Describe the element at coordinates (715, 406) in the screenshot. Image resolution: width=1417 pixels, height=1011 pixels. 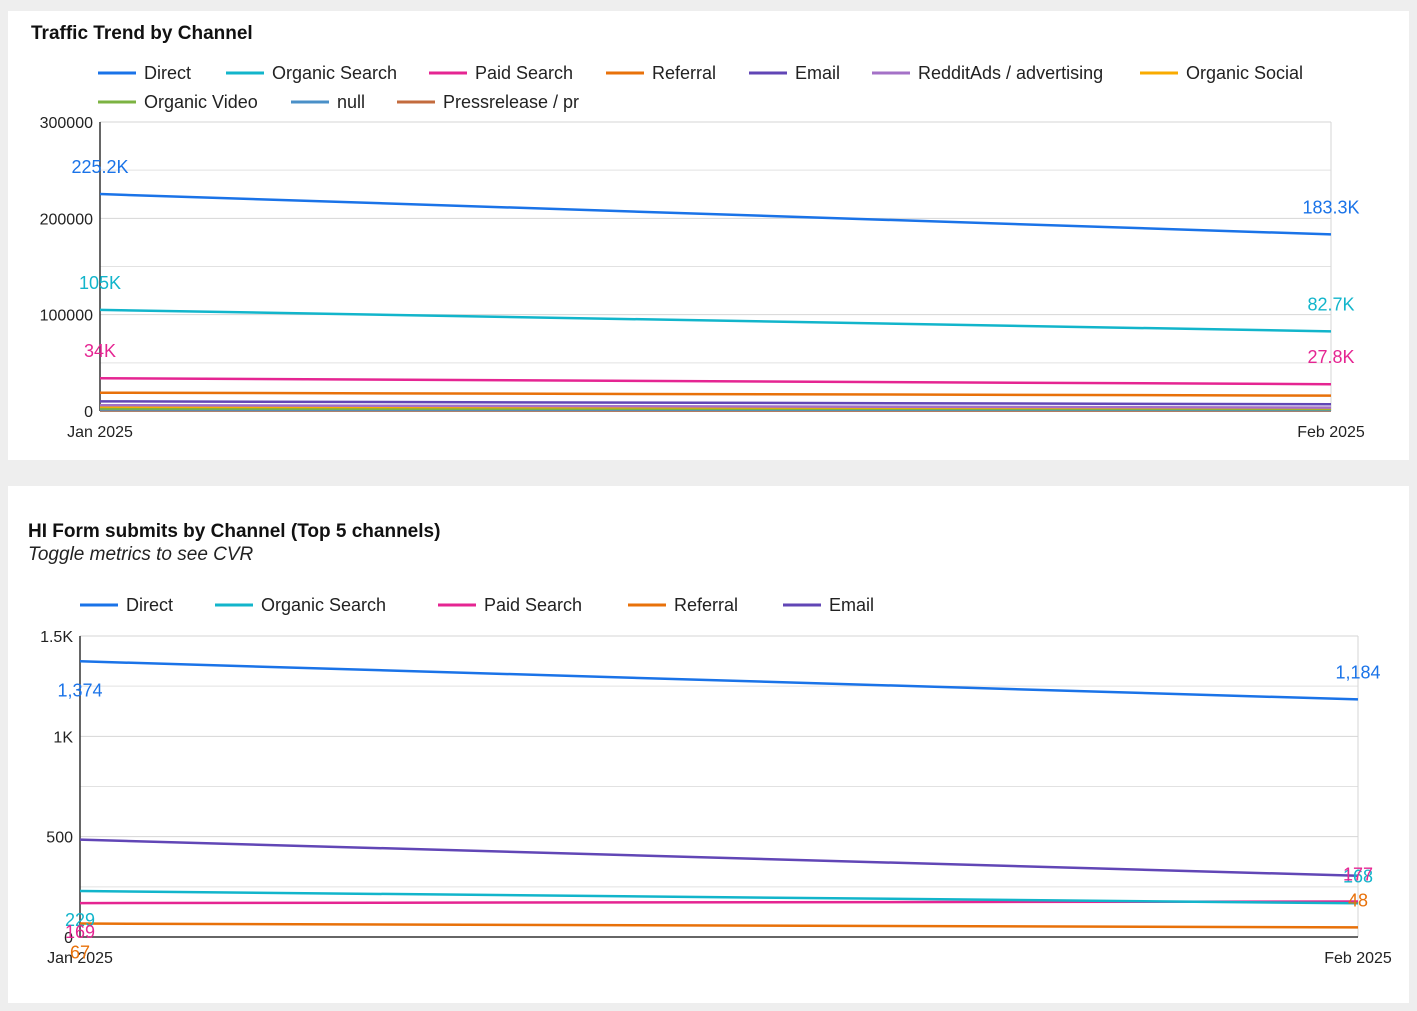
I see `series-line-redditads-advertising` at that location.